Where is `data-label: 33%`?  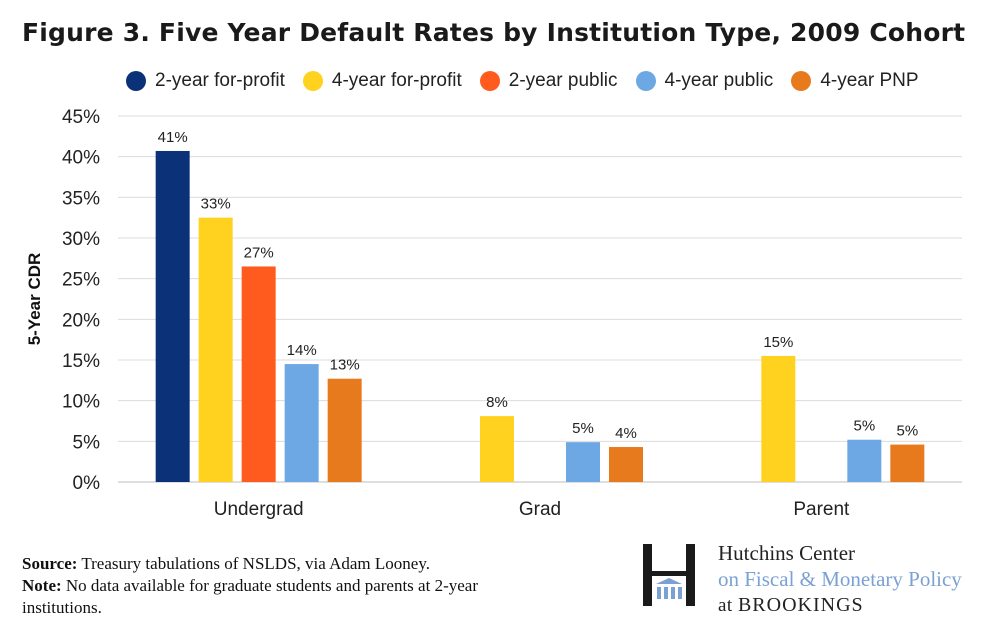
data-label: 33% is located at coordinates (216, 204).